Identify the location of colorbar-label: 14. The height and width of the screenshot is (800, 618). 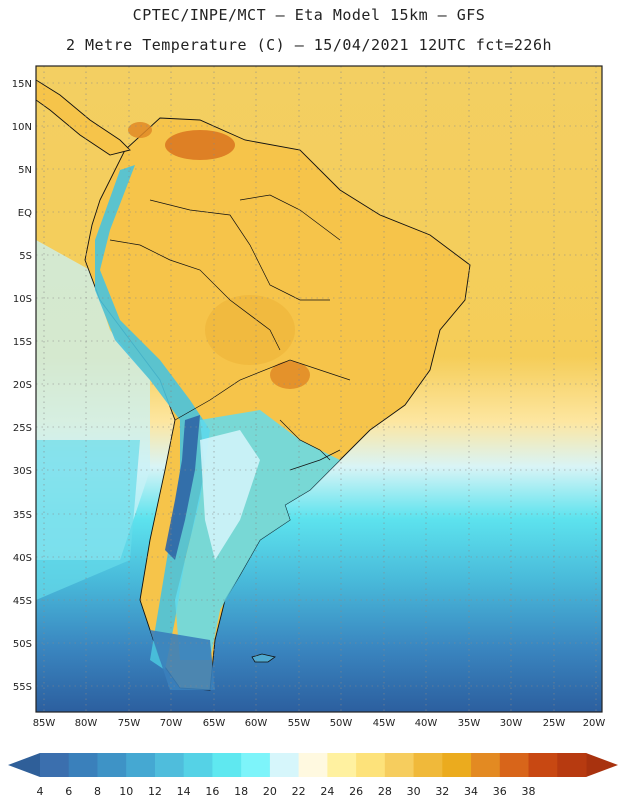
(184, 791).